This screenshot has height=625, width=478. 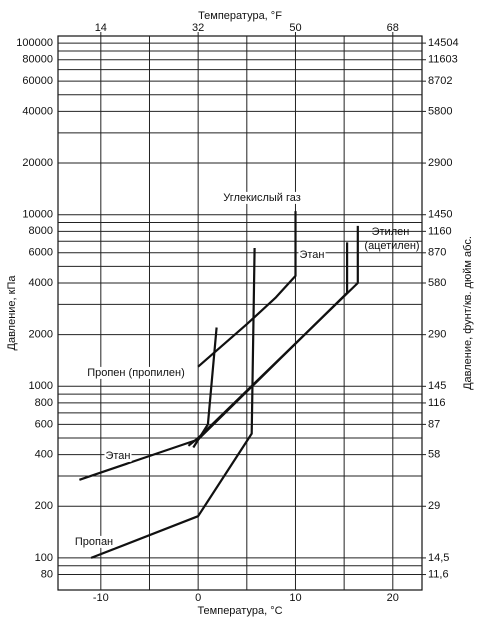 I want to click on y2-tick-label: 1450, so click(x=440, y=215).